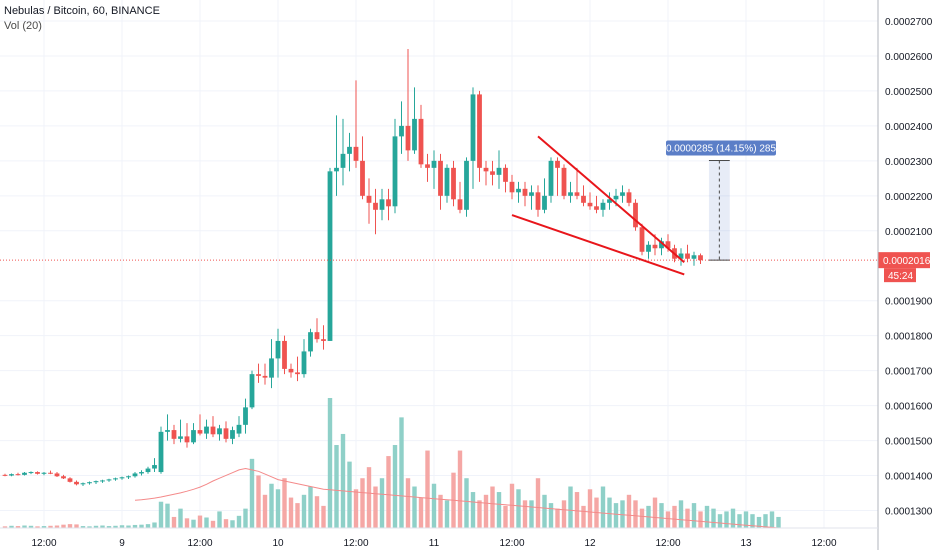 This screenshot has width=932, height=550. I want to click on countdown-bg, so click(900, 275).